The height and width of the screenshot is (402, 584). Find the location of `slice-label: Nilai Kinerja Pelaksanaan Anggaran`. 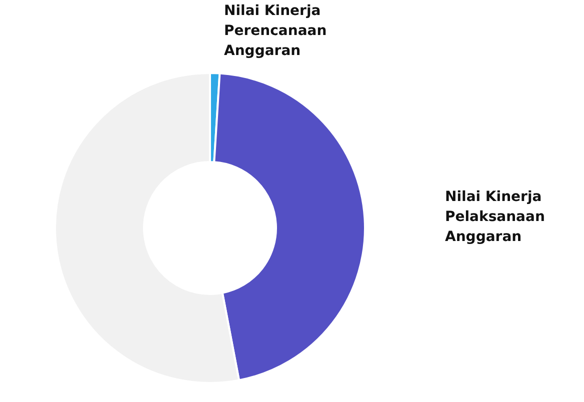

slice-label: Nilai Kinerja Pelaksanaan Anggaran is located at coordinates (495, 217).